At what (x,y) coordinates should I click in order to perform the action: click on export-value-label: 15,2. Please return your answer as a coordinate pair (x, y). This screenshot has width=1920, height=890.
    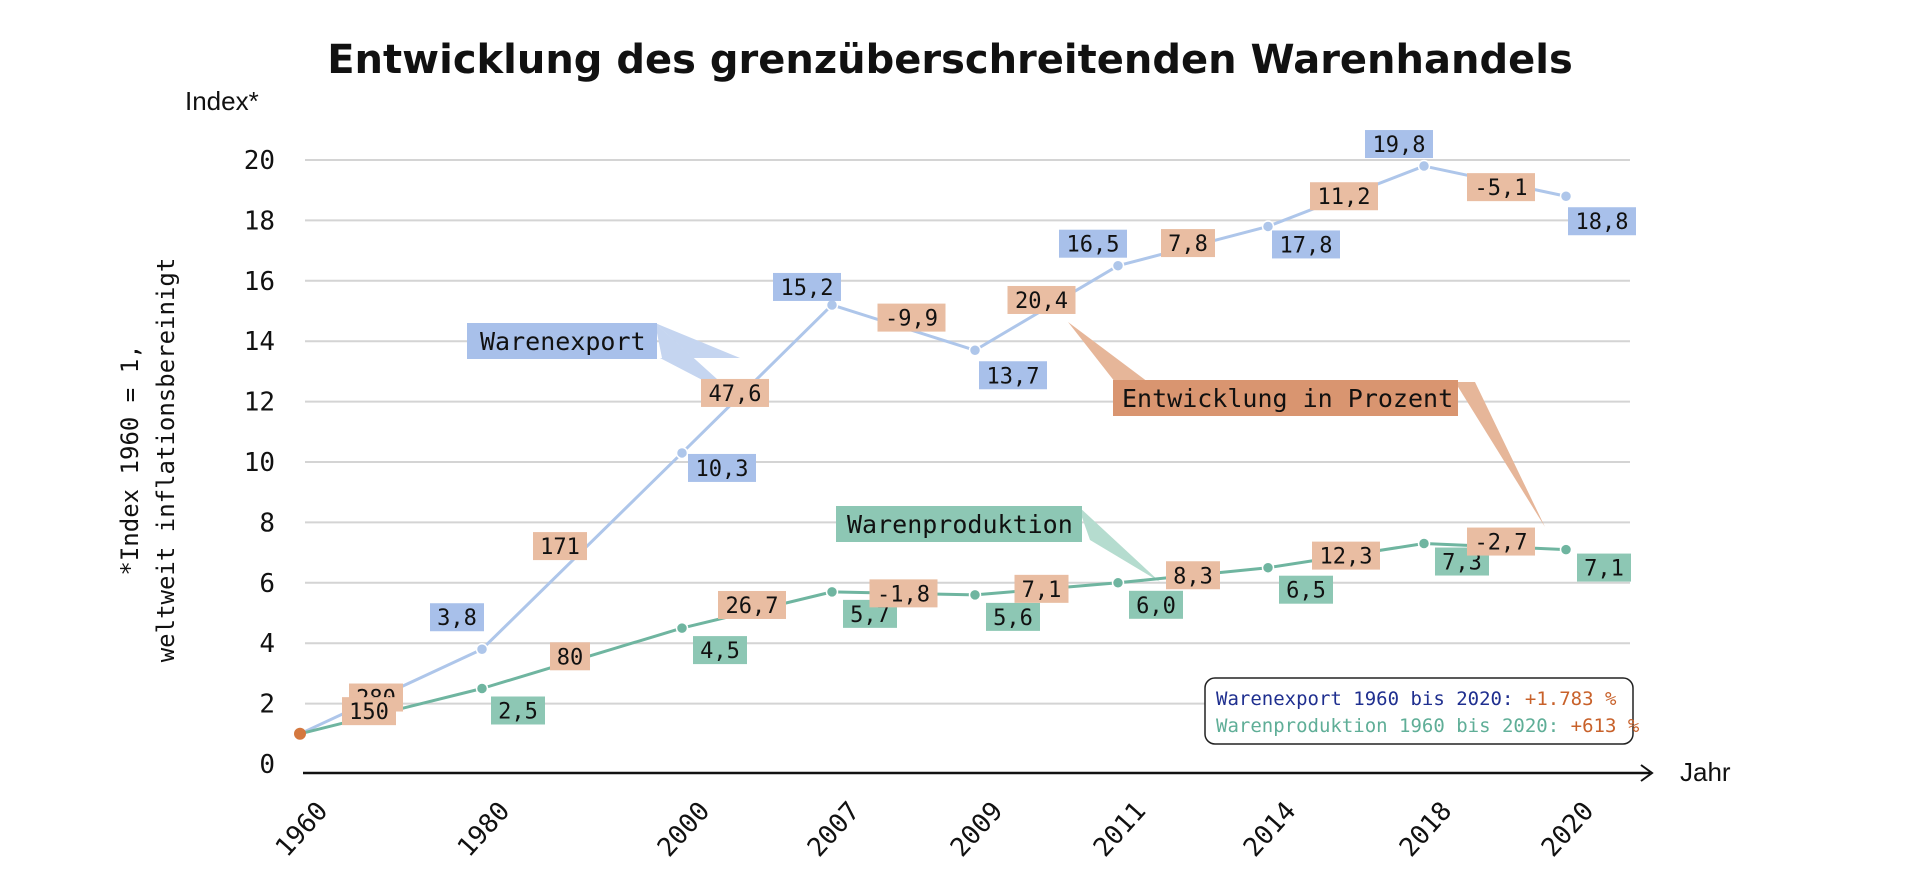
    Looking at the image, I should click on (807, 286).